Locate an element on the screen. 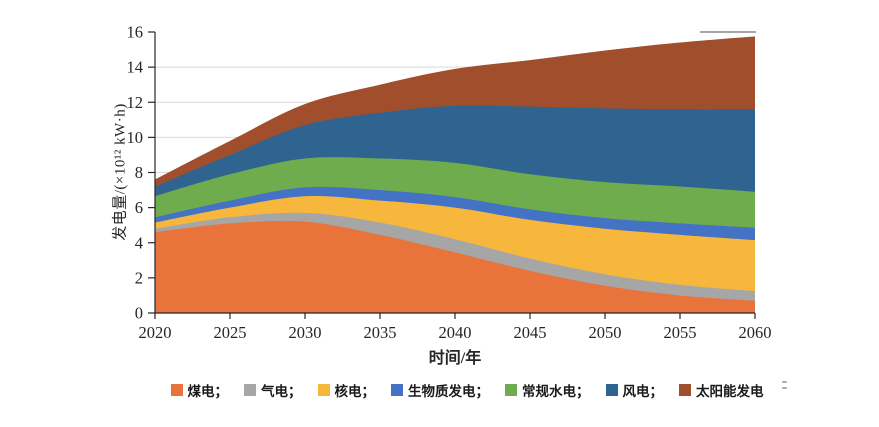 The image size is (879, 427). legend-item-nuclear: 核电； is located at coordinates (346, 390).